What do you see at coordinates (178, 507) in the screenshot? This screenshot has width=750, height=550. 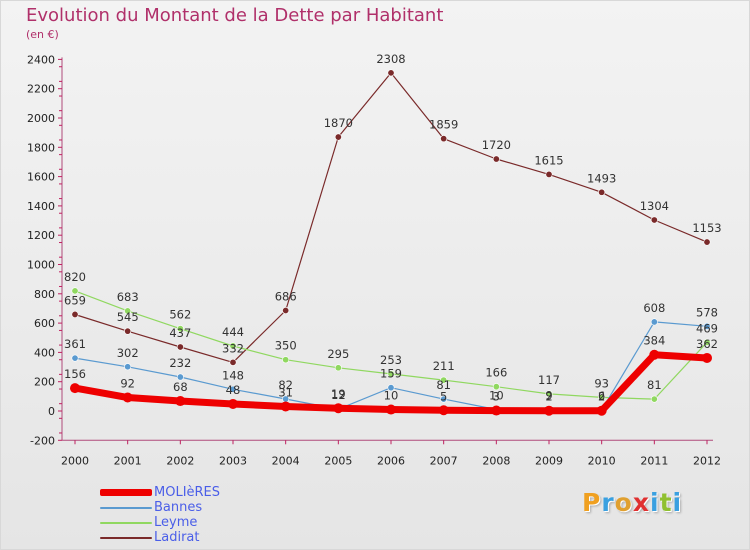 I see `legend-label: Bannes` at bounding box center [178, 507].